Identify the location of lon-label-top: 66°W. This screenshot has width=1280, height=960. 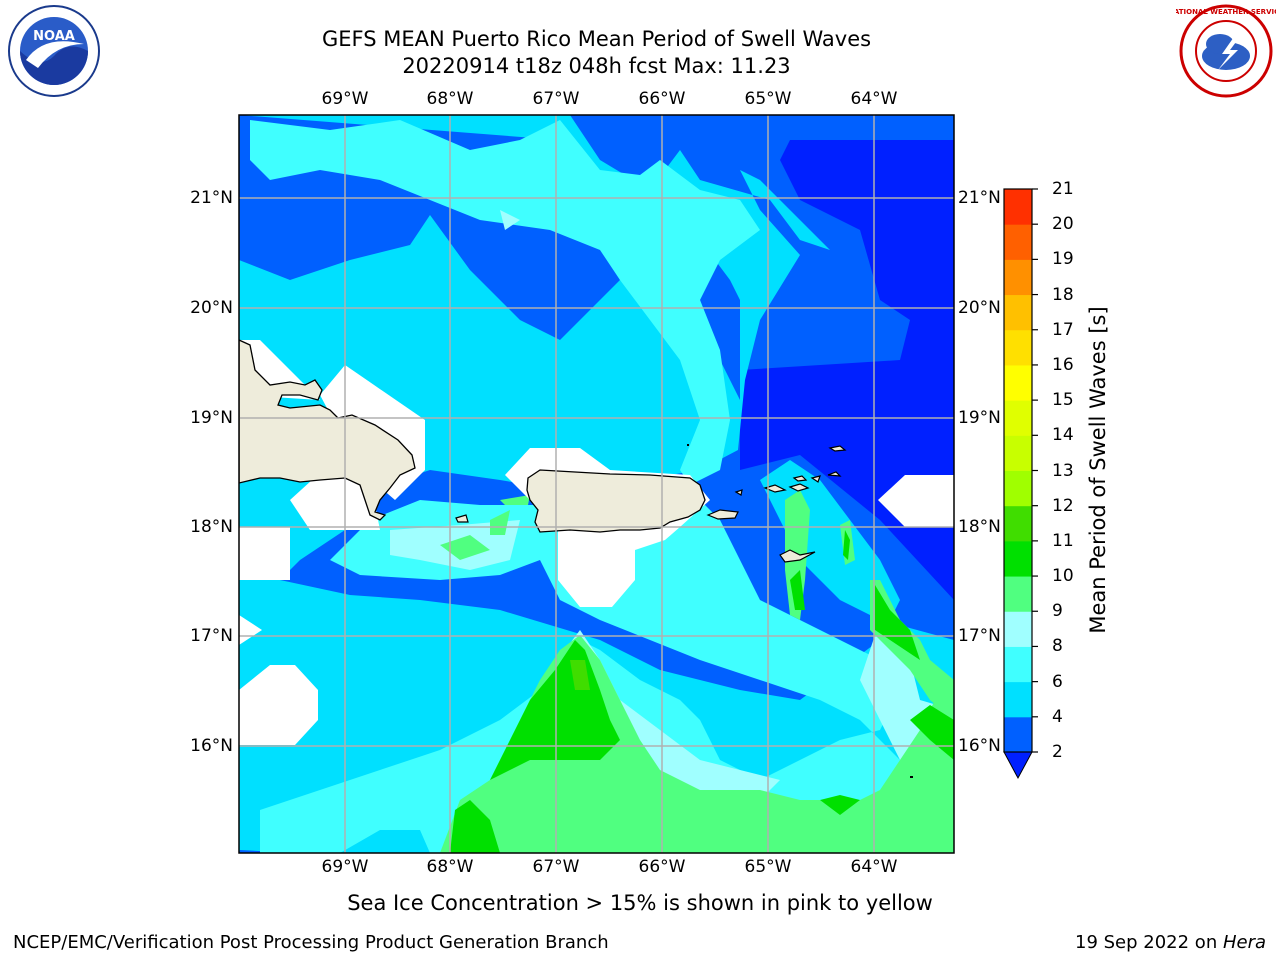
(662, 99).